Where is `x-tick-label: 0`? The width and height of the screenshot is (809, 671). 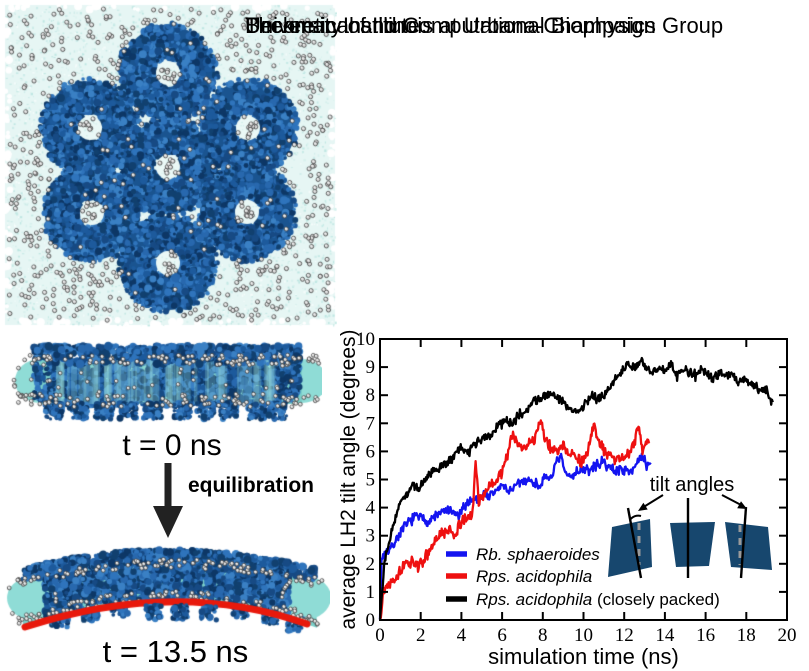
x-tick-label: 0 is located at coordinates (380, 635).